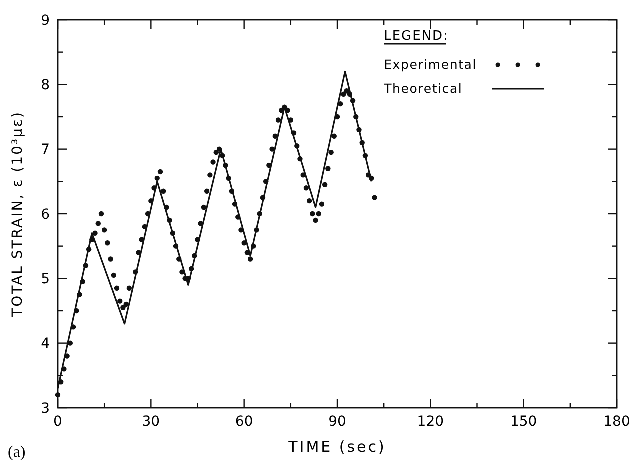 This screenshot has height=465, width=639. I want to click on legend-label: Theoretical, so click(423, 88).